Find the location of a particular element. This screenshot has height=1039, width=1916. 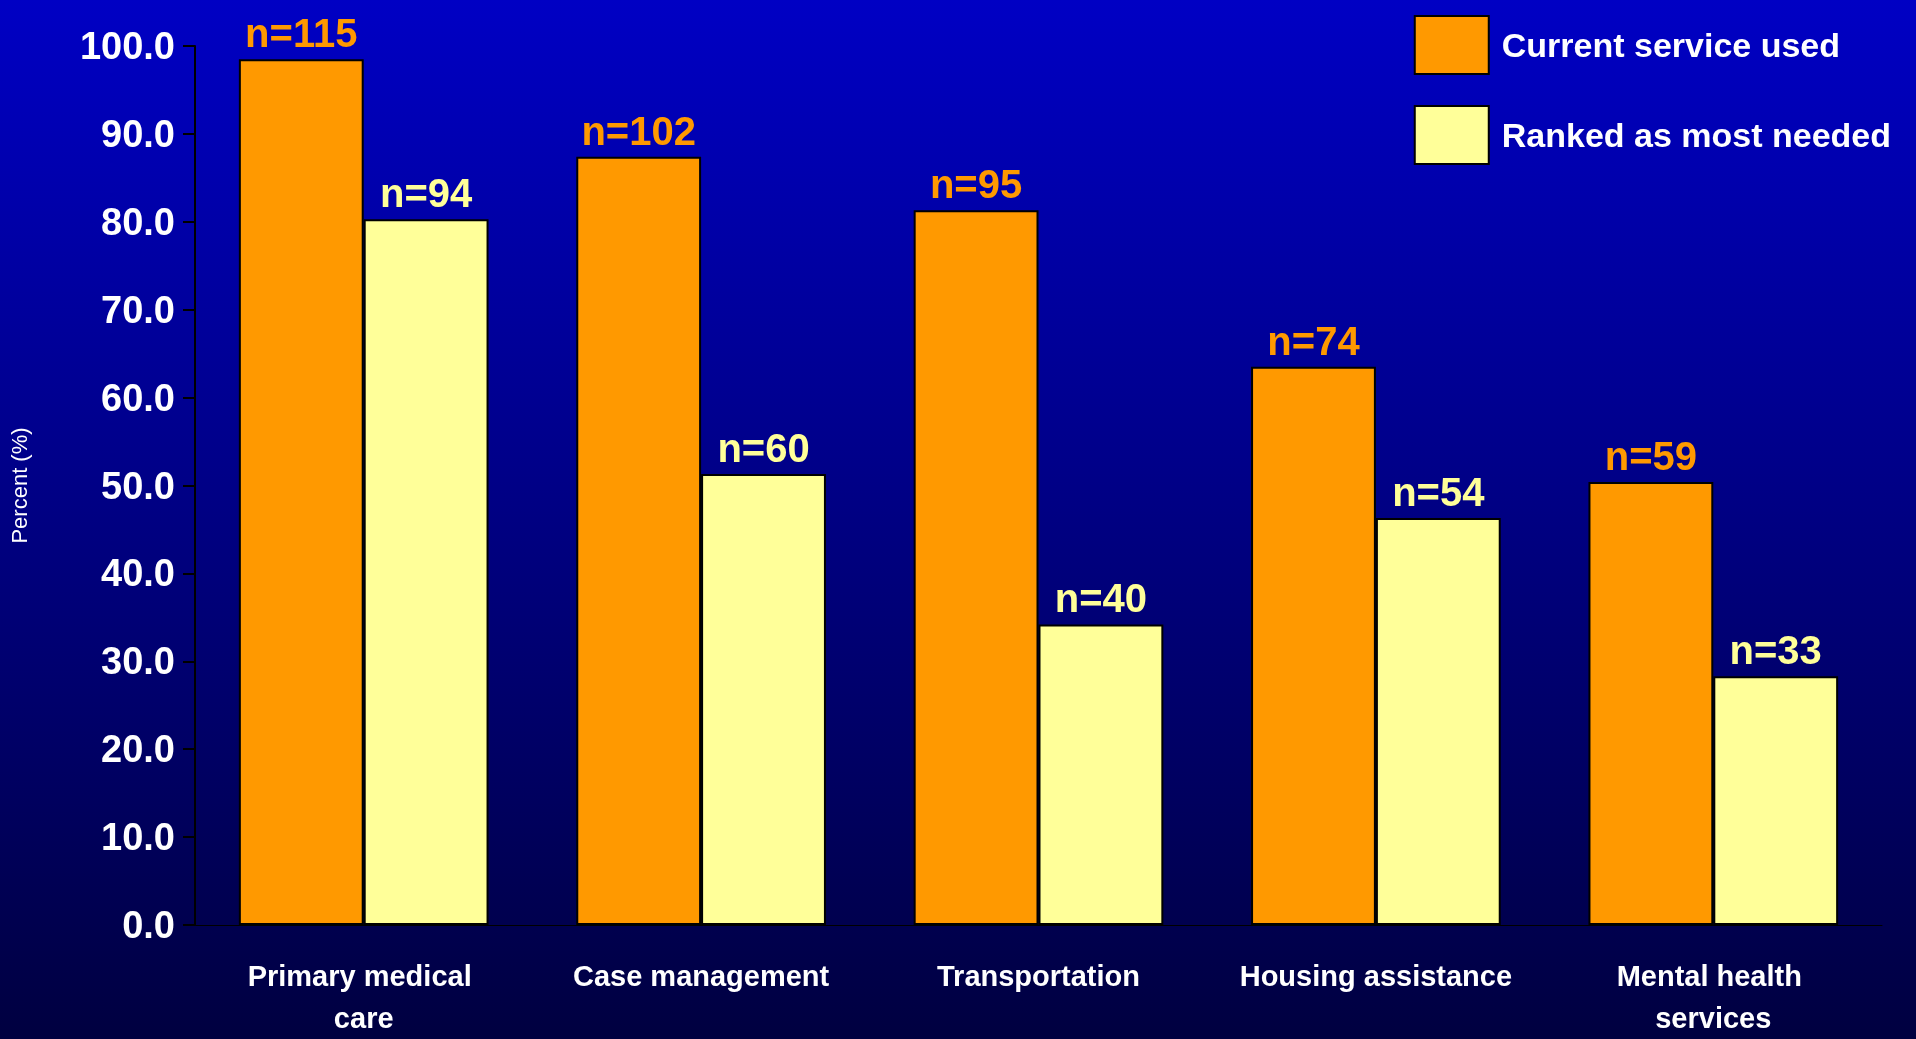

y-tick-label: 60.0 is located at coordinates (138, 397).